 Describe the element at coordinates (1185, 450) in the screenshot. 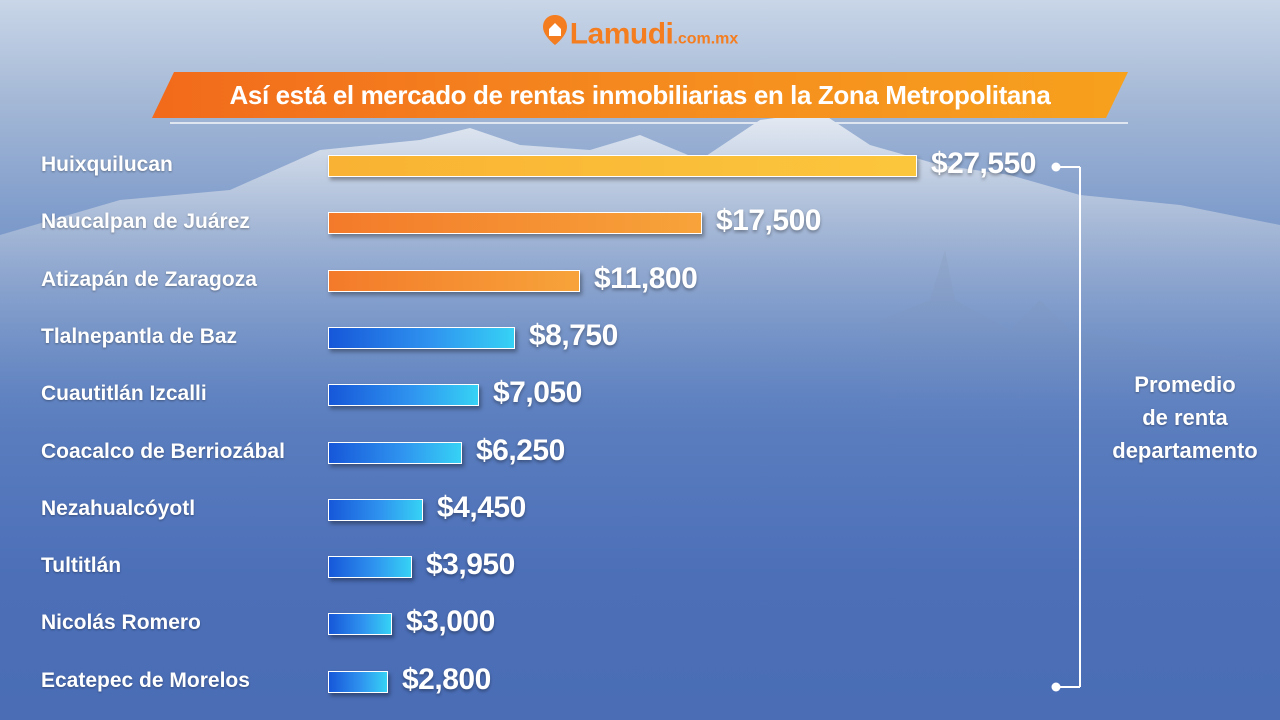

I see `side-annotation-line-3: departamento` at that location.